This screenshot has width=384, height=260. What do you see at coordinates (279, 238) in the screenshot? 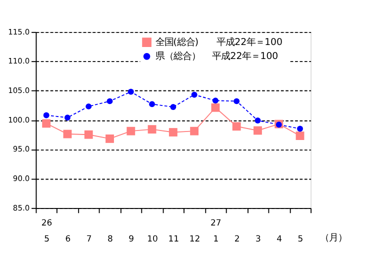
I see `x-tick-label: 4` at bounding box center [279, 238].